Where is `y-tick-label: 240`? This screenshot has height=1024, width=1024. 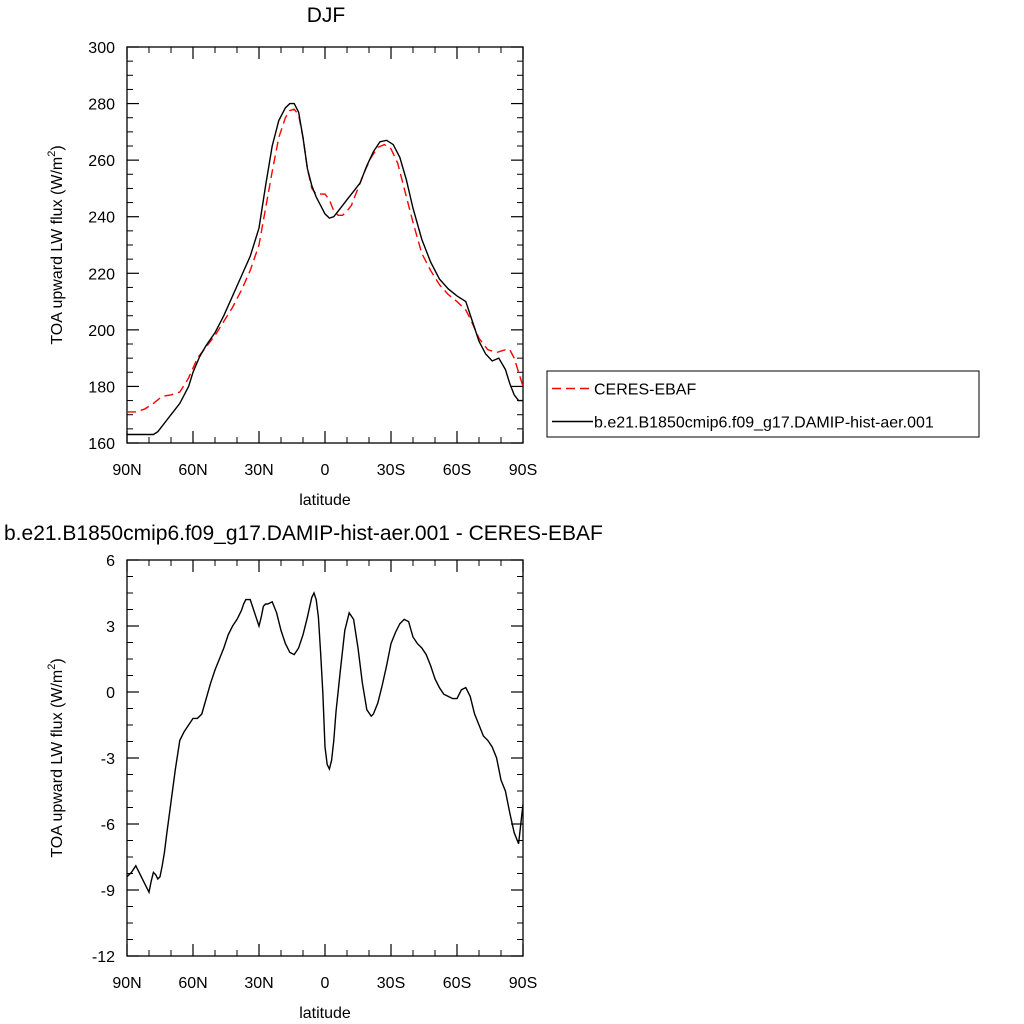
y-tick-label: 240 is located at coordinates (101, 218).